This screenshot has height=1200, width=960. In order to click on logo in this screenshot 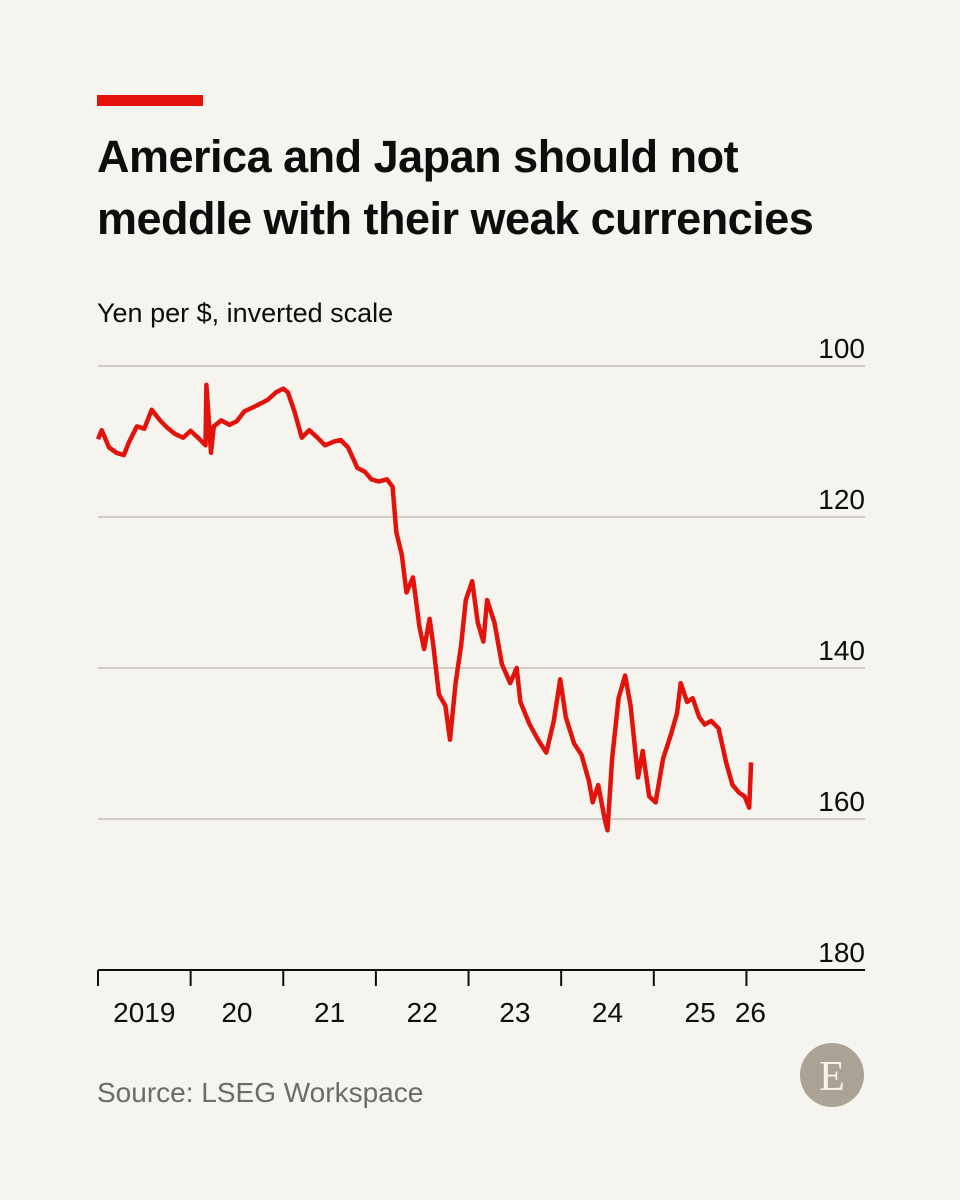, I will do `click(832, 1075)`.